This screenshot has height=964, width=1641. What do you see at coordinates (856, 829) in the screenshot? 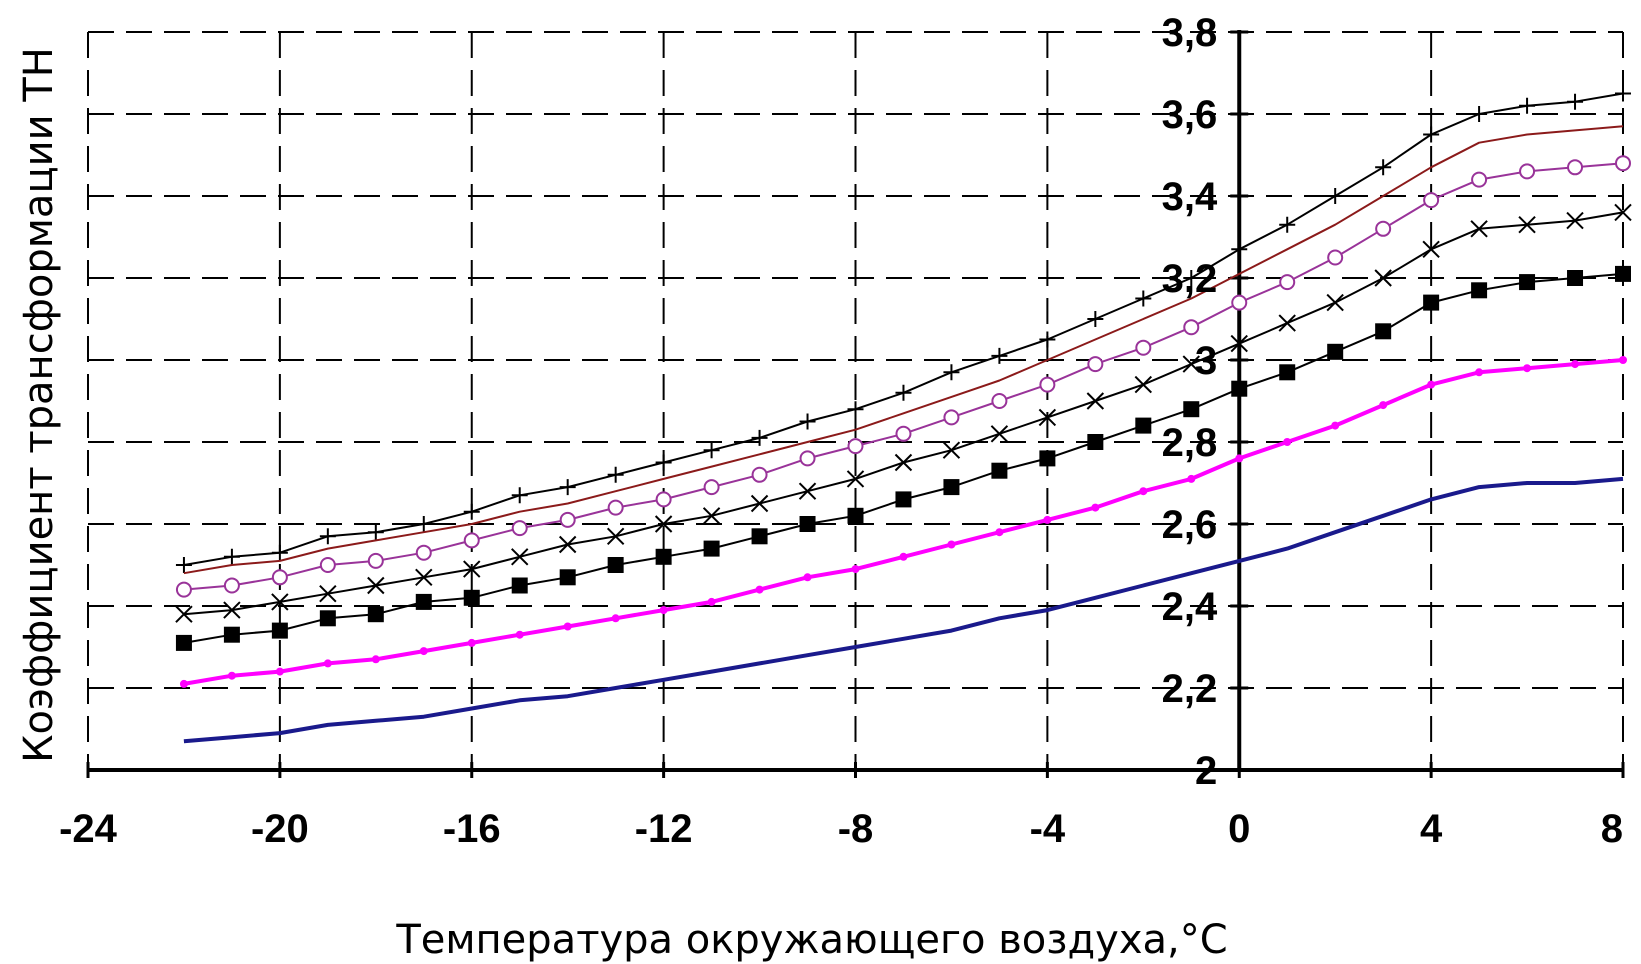
I see `x-tick-label: -8` at bounding box center [856, 829].